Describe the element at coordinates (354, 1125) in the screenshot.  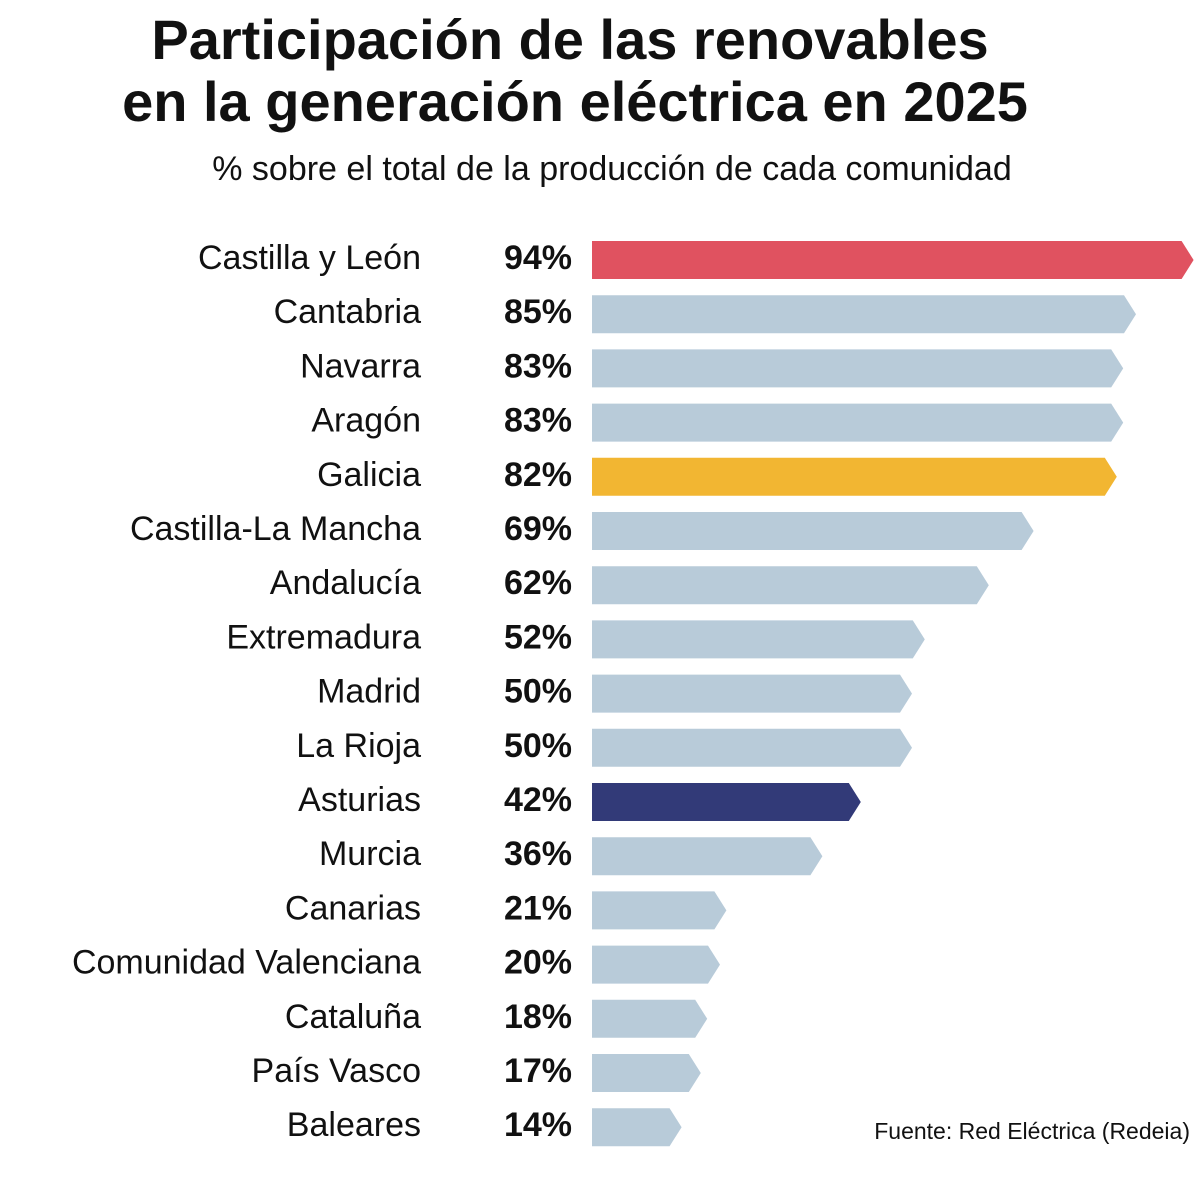
I see `category-label: Baleares` at that location.